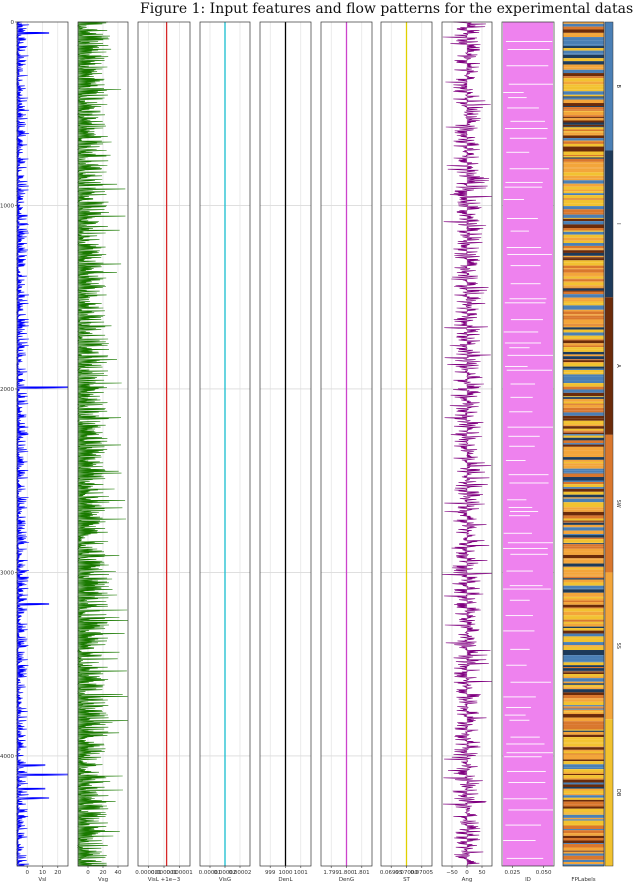 The width and height of the screenshot is (640, 882). What do you see at coordinates (391, 873) in the screenshot?
I see `xtick-label-st-0: 0.06995` at bounding box center [391, 873].